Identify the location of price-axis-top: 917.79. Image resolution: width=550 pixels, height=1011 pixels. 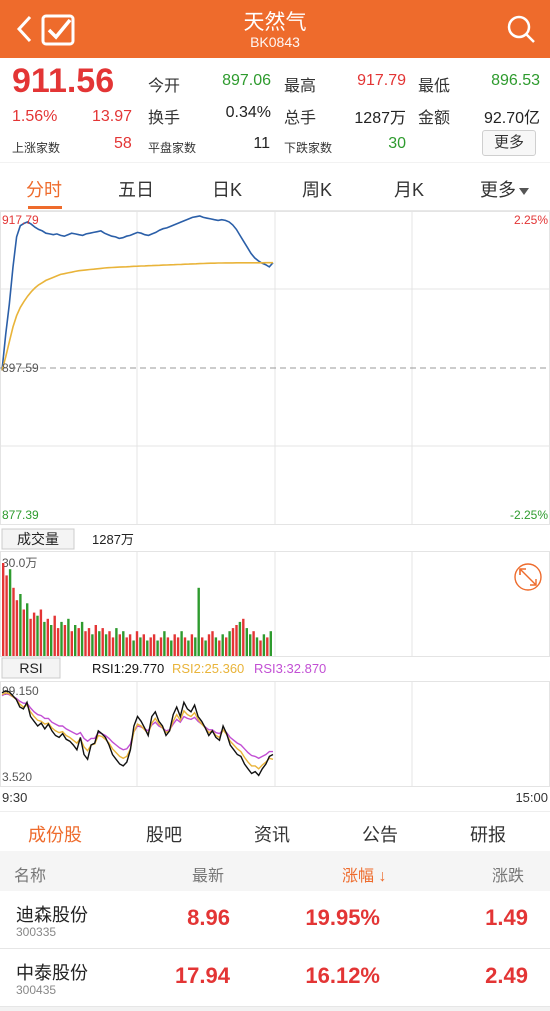
(20, 220).